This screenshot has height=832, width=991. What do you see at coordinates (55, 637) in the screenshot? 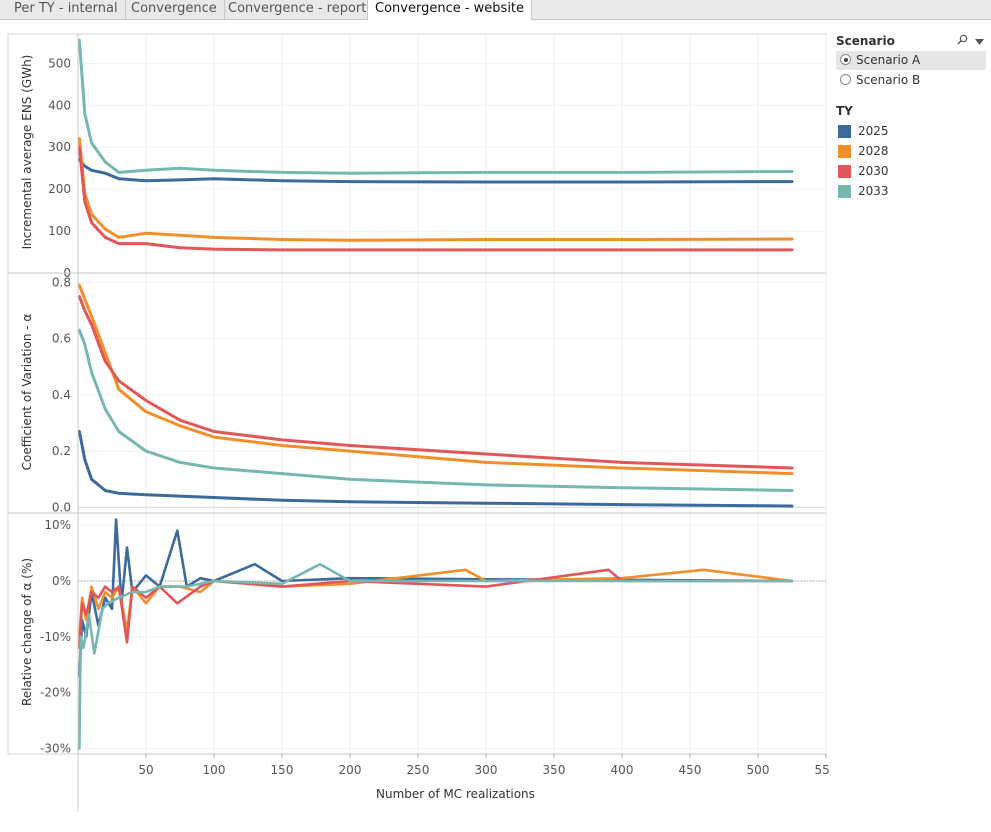
I see `y-tick-label: -10%` at bounding box center [55, 637].